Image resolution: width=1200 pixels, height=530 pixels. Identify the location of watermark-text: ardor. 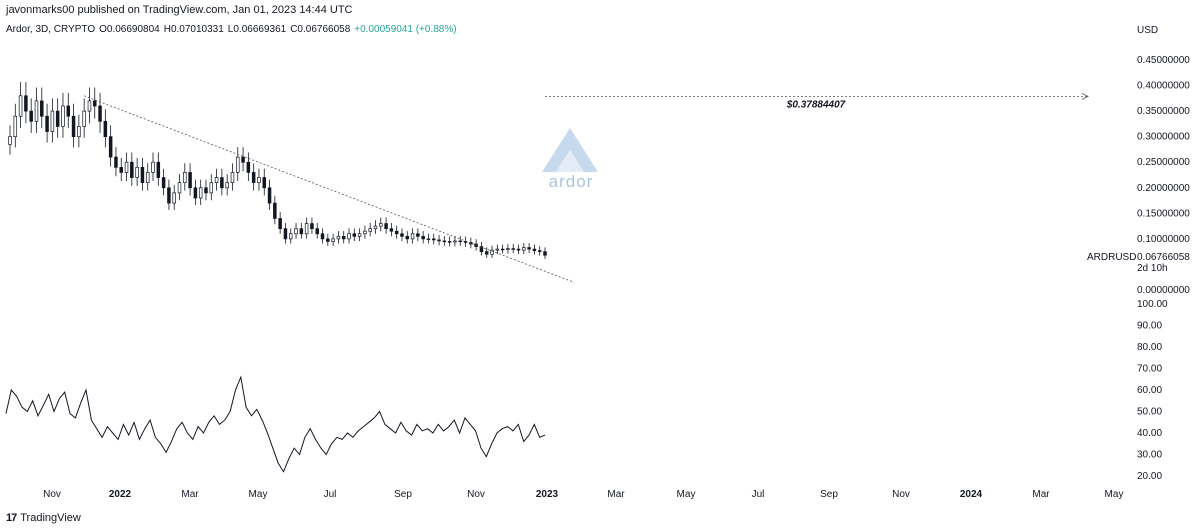
(571, 181).